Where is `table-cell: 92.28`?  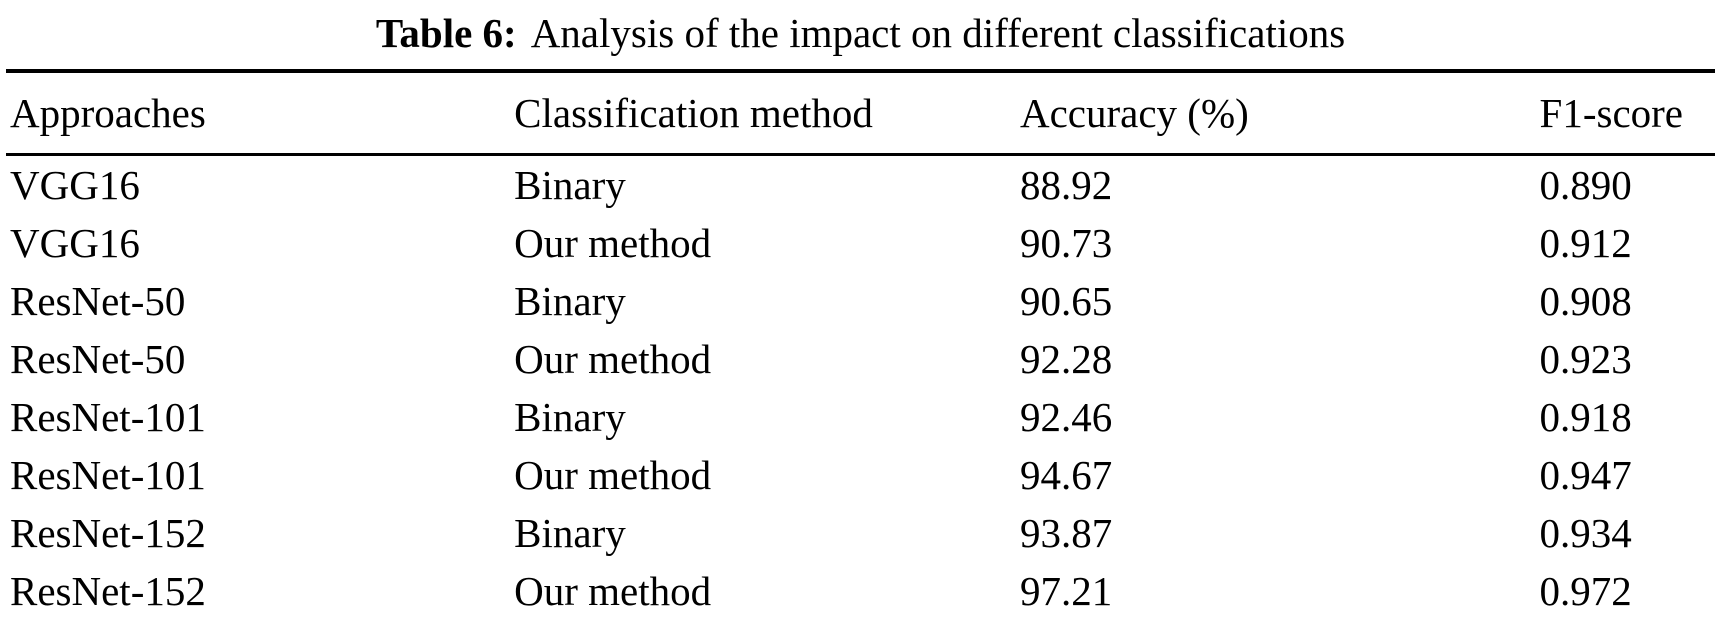 table-cell: 92.28 is located at coordinates (1066, 359).